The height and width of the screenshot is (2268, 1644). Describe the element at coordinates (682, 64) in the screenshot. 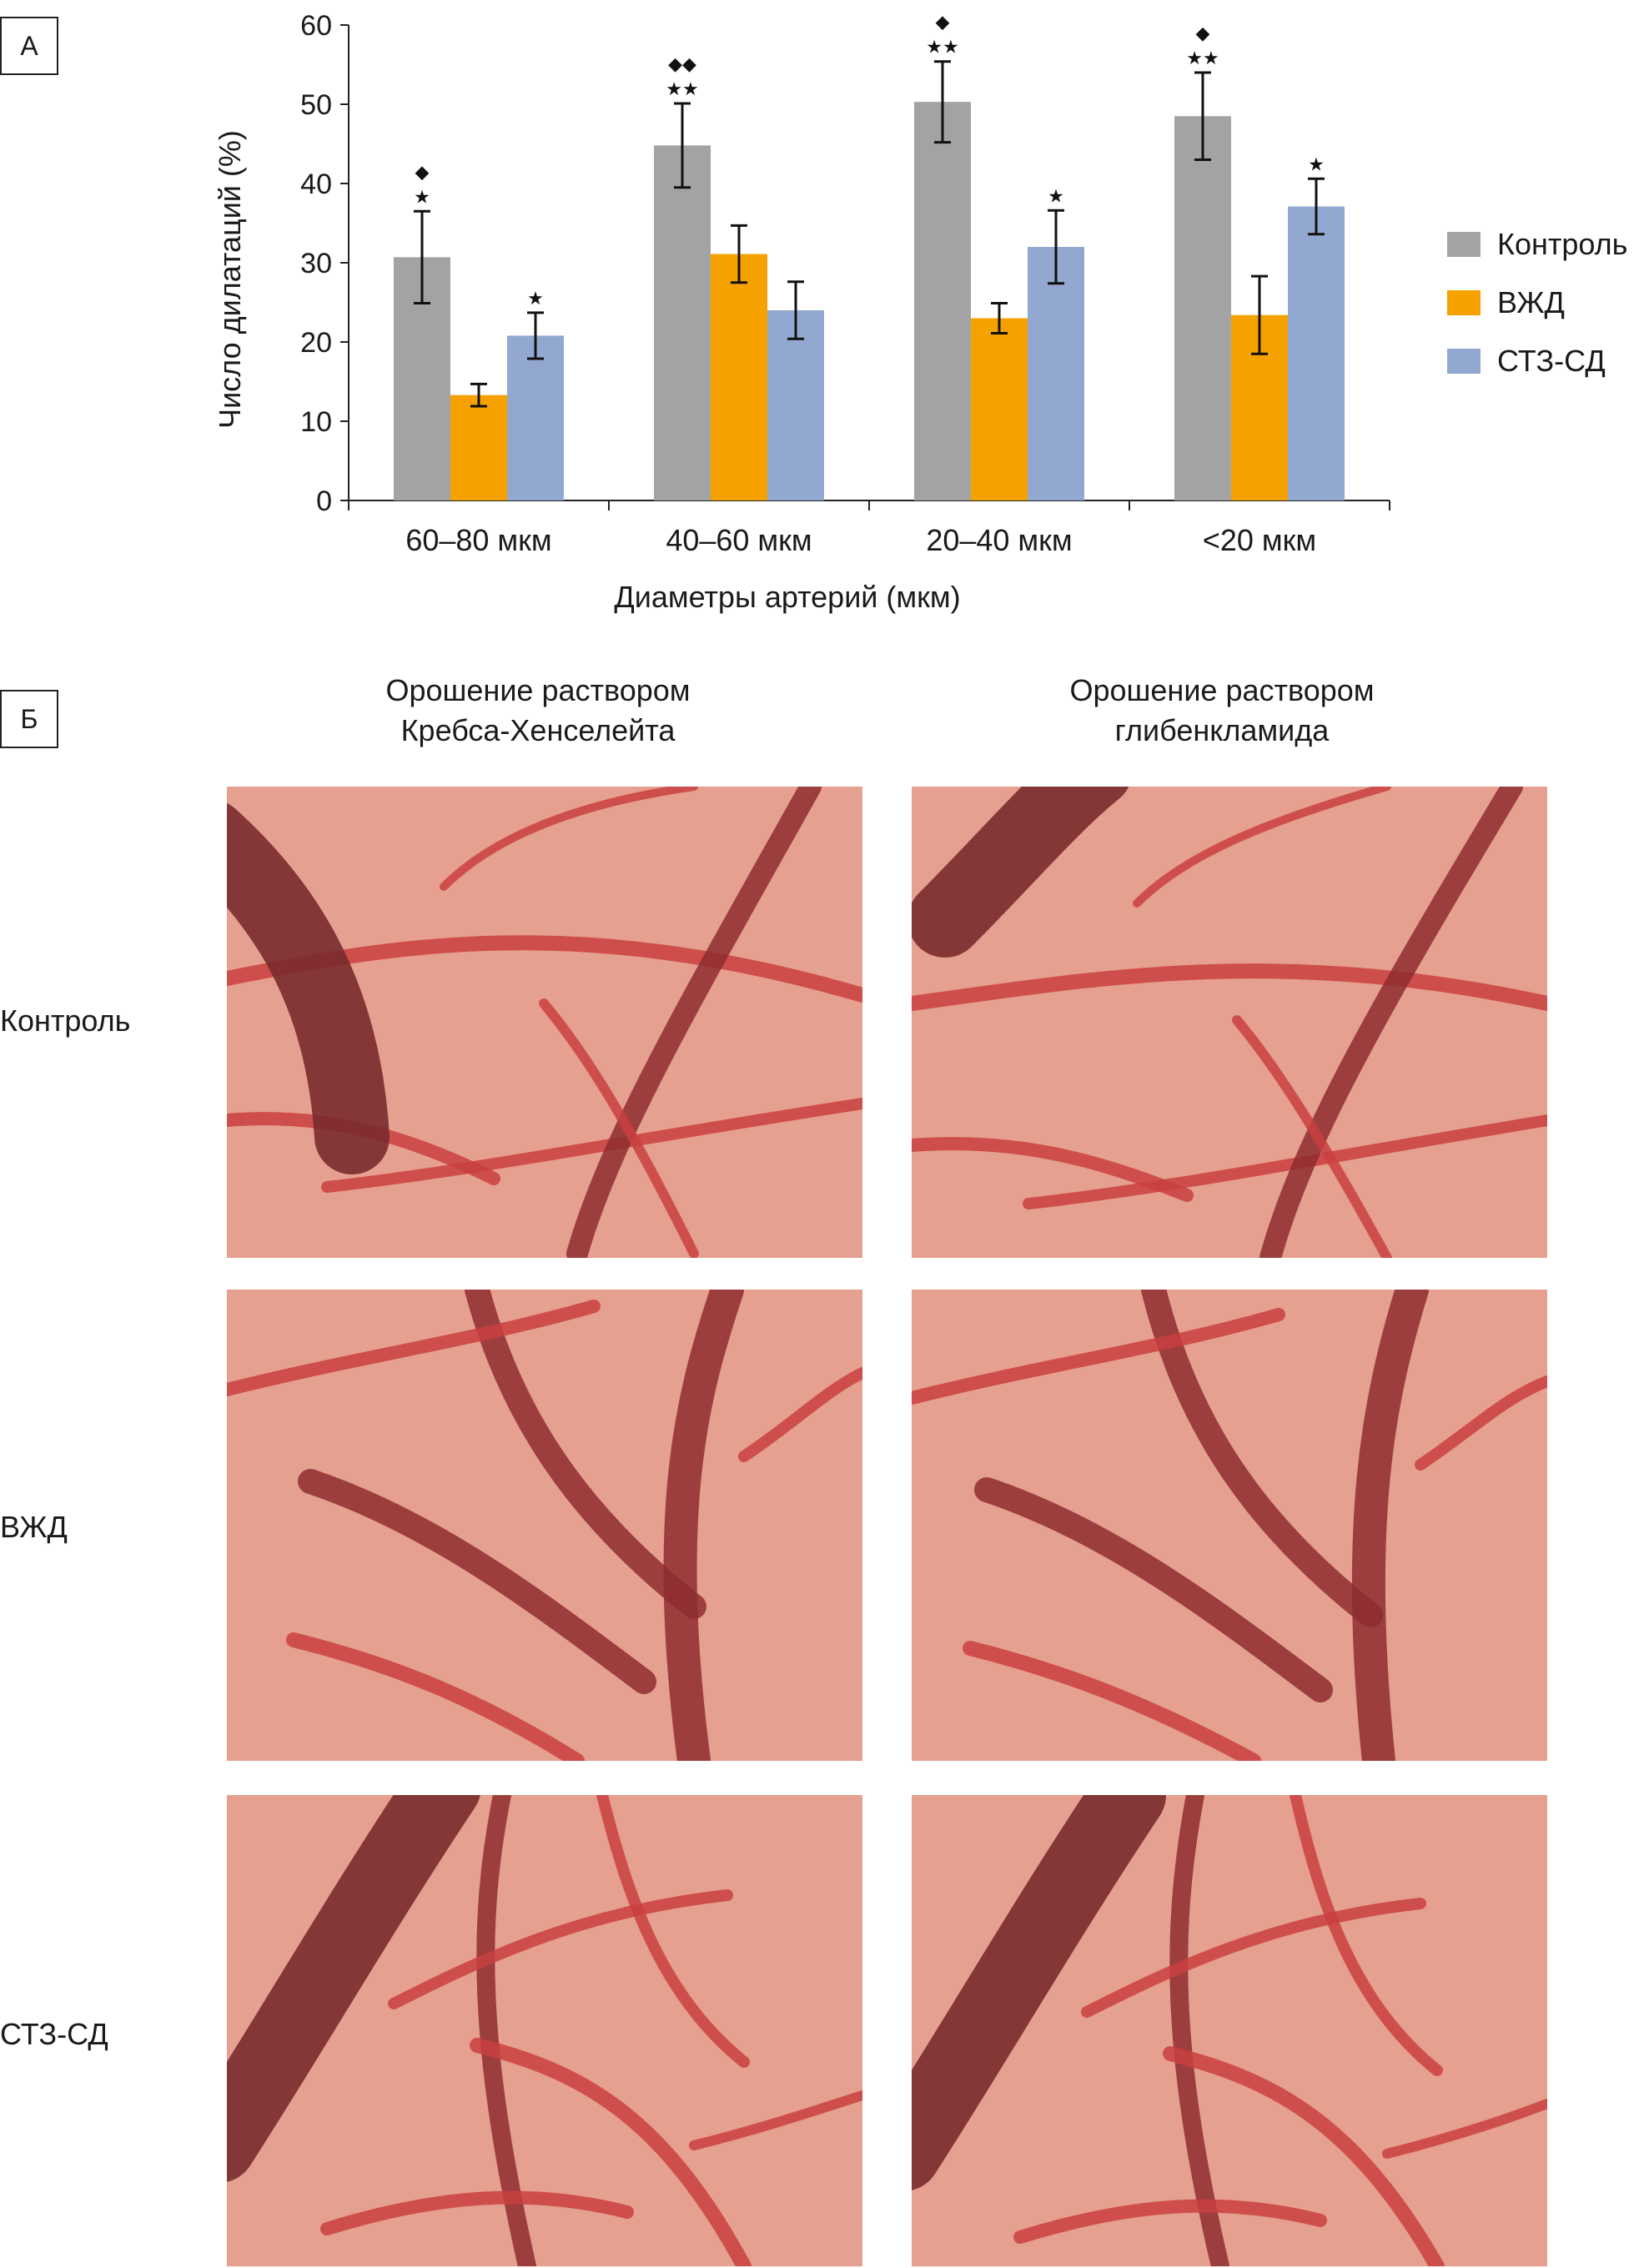

I see `significance-marker: ◆◆` at that location.